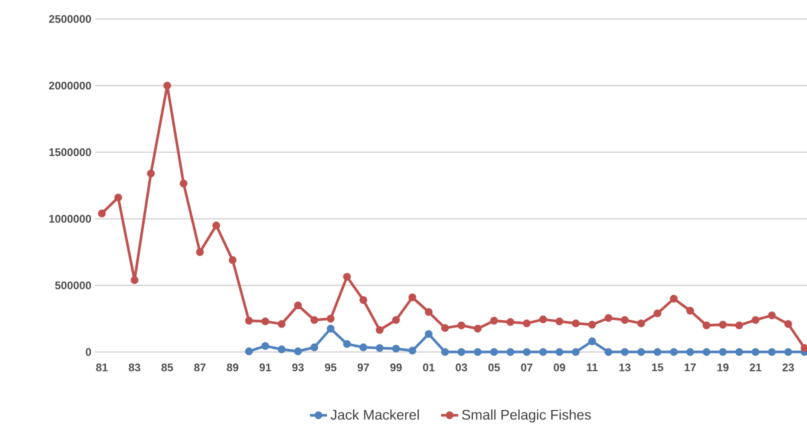 This screenshot has width=807, height=439. Describe the element at coordinates (134, 368) in the screenshot. I see `x-tick-label: 83` at that location.